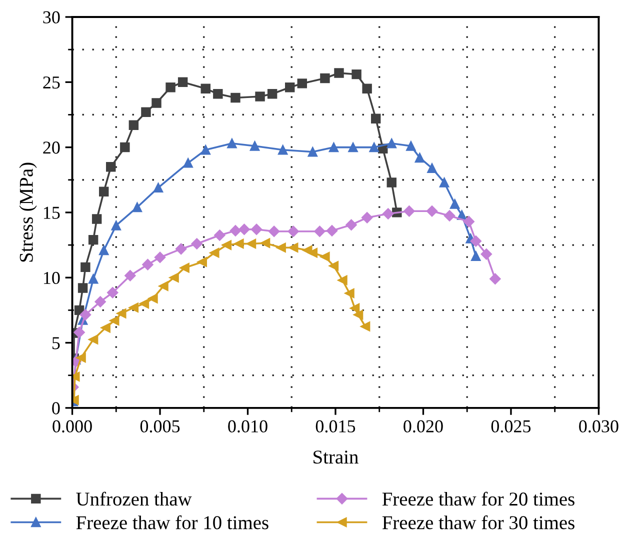 This screenshot has height=541, width=623. I want to click on x-tick-label: 0.015, so click(336, 426).